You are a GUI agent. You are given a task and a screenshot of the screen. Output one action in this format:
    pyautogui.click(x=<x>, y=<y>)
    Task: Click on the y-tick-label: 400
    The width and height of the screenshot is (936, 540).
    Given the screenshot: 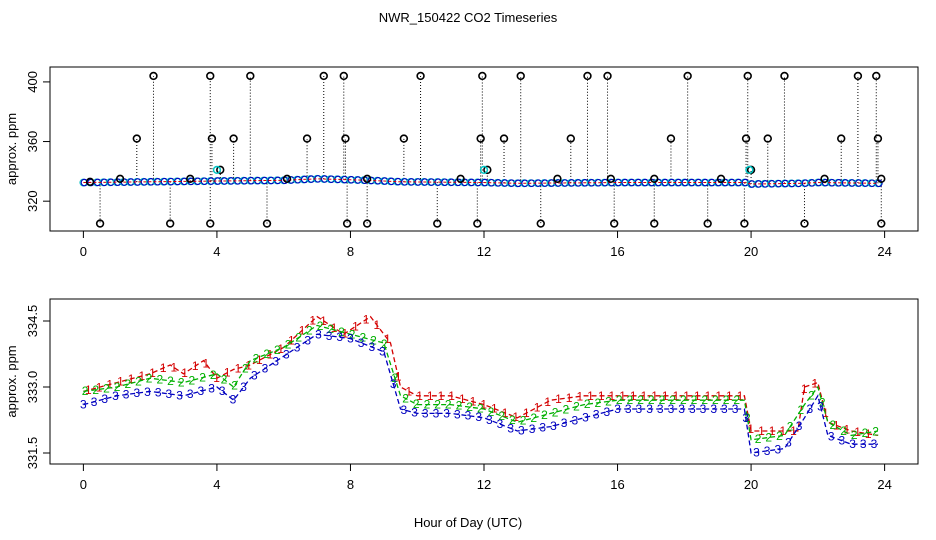 What is the action you would take?
    pyautogui.click(x=32, y=82)
    